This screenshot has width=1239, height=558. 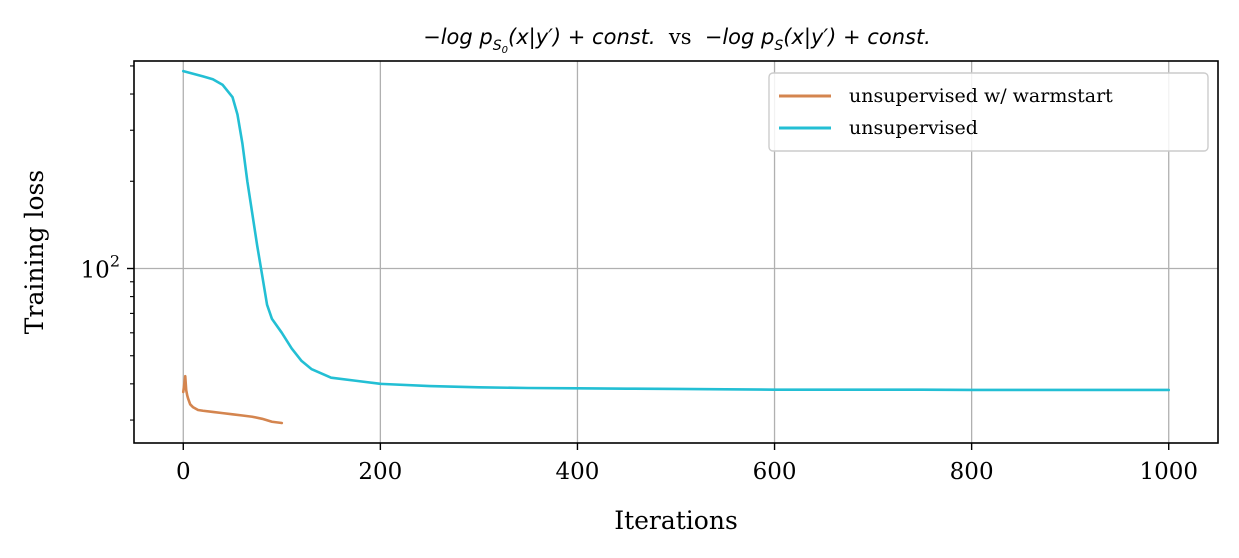 What do you see at coordinates (778, 46) in the screenshot?
I see `title-part2-sub: S` at bounding box center [778, 46].